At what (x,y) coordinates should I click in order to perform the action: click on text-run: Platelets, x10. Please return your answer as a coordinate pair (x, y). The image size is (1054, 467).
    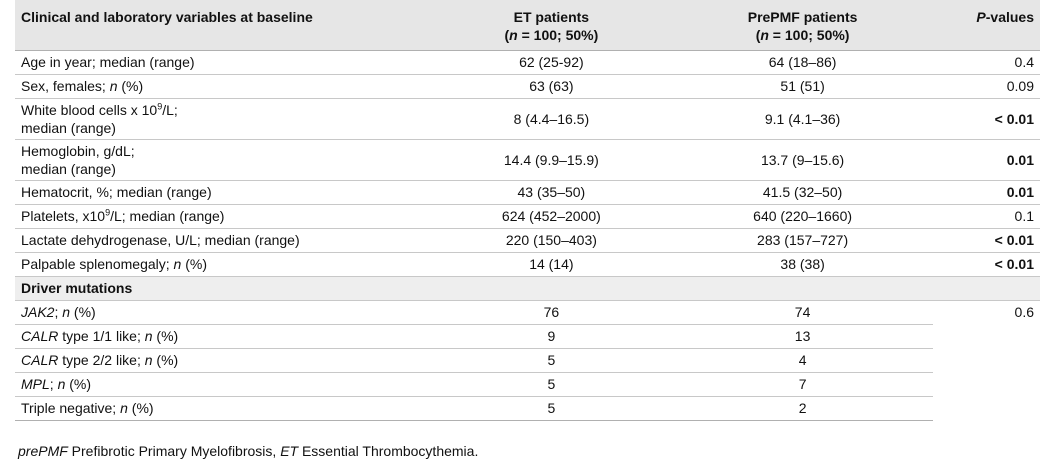
    Looking at the image, I should click on (63, 216).